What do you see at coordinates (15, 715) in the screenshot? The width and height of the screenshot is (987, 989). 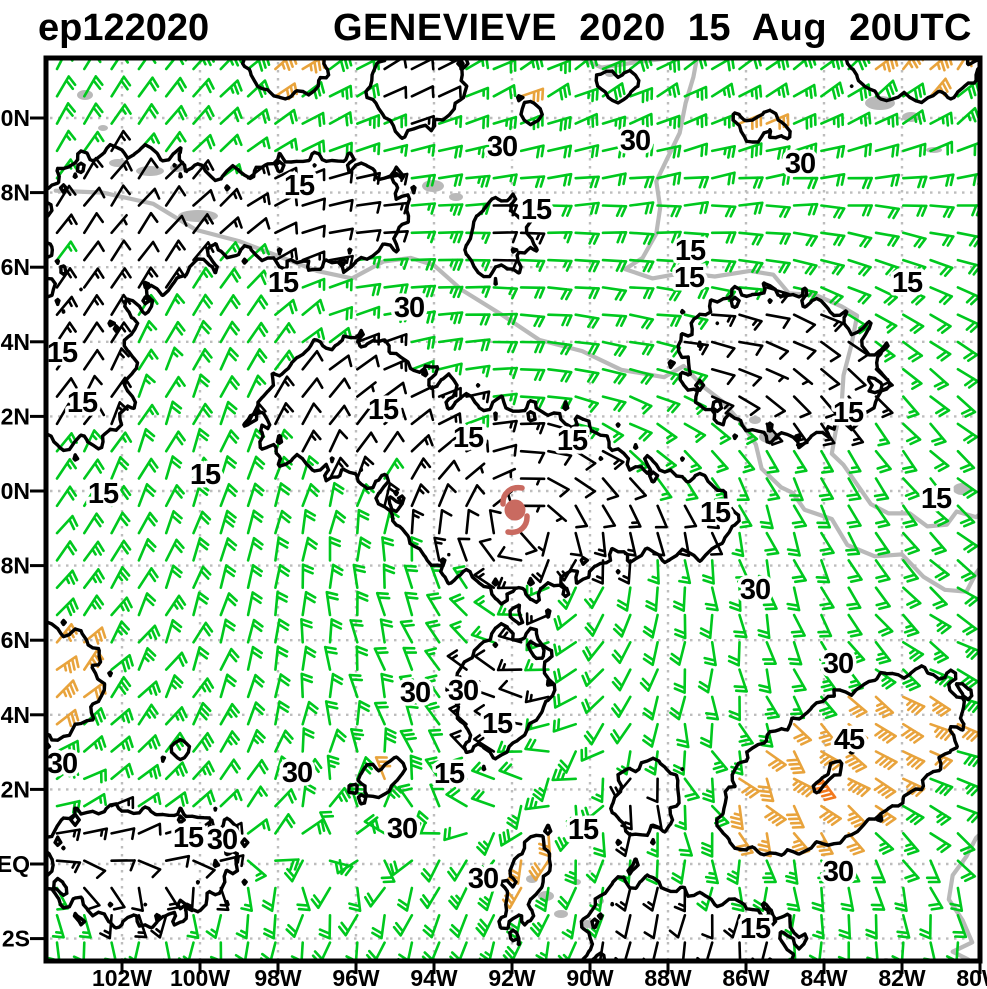 I see `lat-label-4N: 4N` at bounding box center [15, 715].